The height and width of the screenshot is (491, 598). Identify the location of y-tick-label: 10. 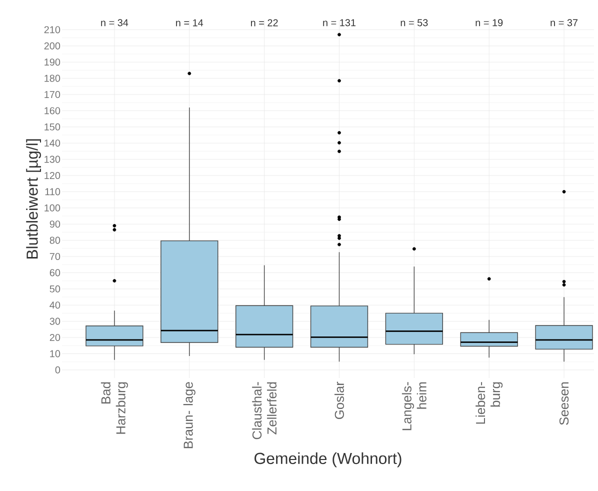
(55, 354).